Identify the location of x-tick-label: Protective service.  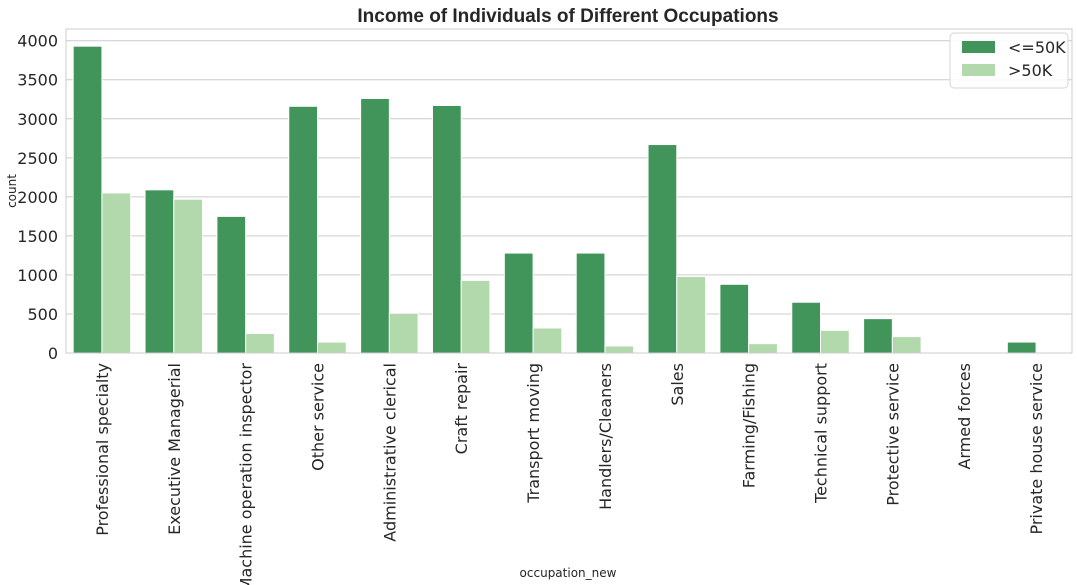
(892, 434).